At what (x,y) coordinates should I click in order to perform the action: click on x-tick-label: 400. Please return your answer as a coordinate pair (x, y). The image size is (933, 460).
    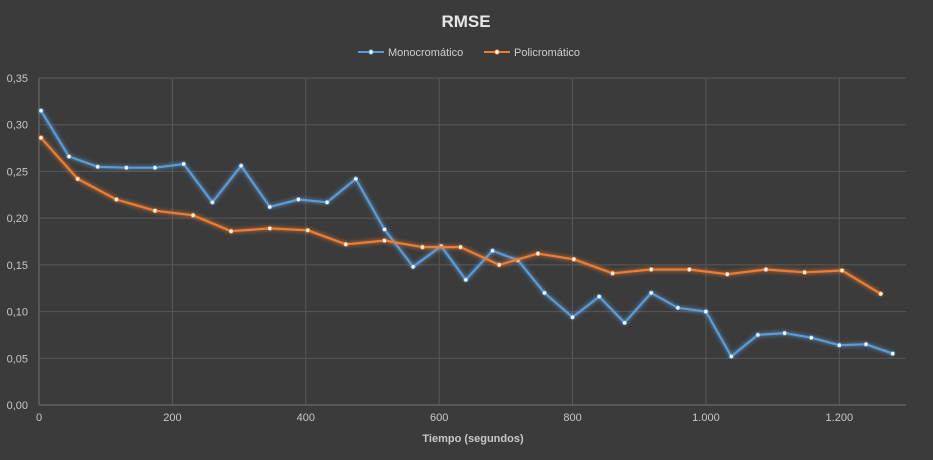
    Looking at the image, I should click on (306, 418).